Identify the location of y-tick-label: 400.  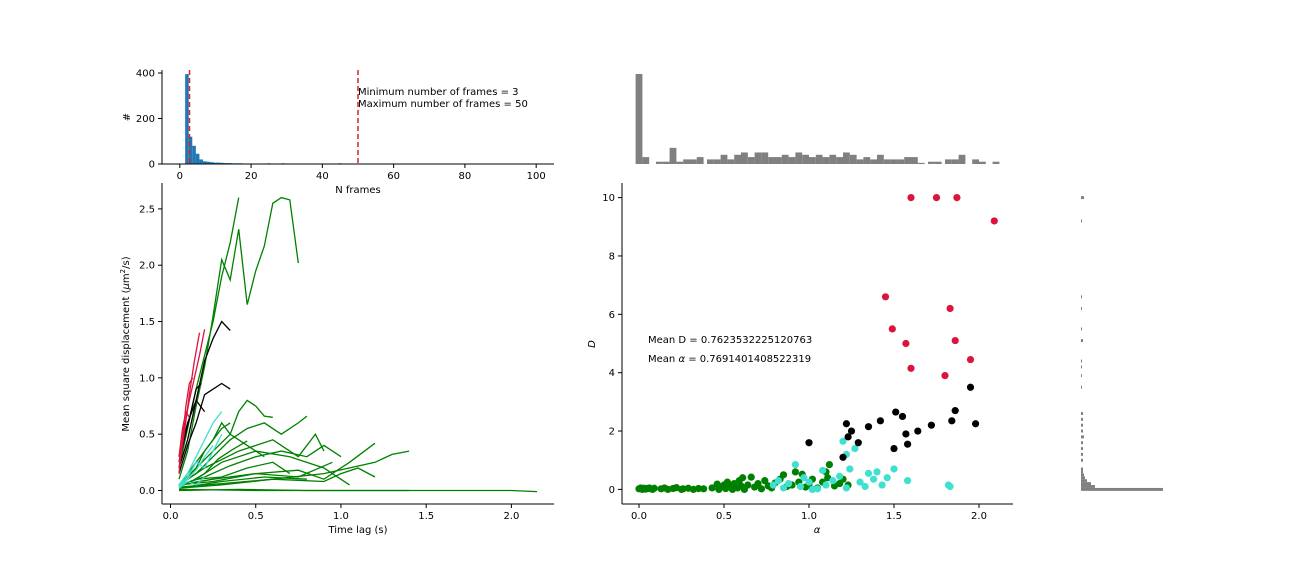
(145, 74).